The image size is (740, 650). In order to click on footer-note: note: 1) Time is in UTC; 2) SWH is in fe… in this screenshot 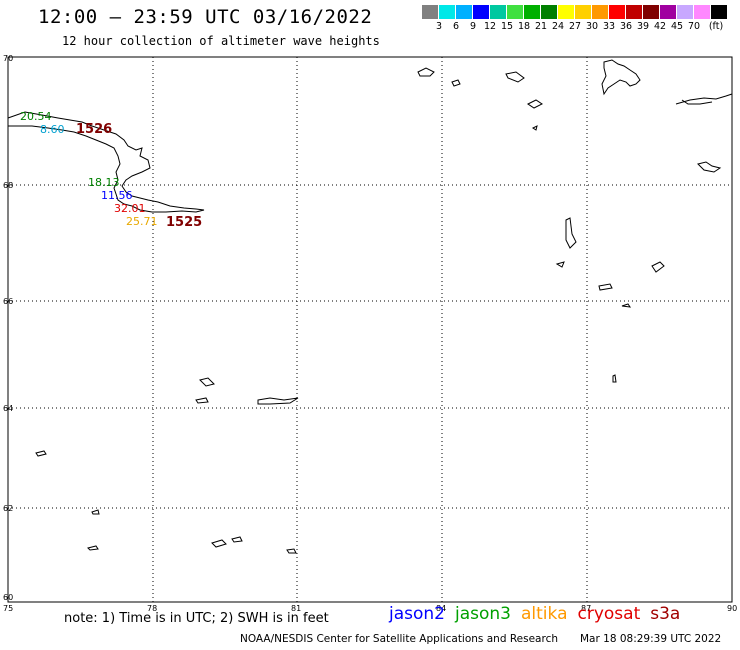, I will do `click(196, 618)`.